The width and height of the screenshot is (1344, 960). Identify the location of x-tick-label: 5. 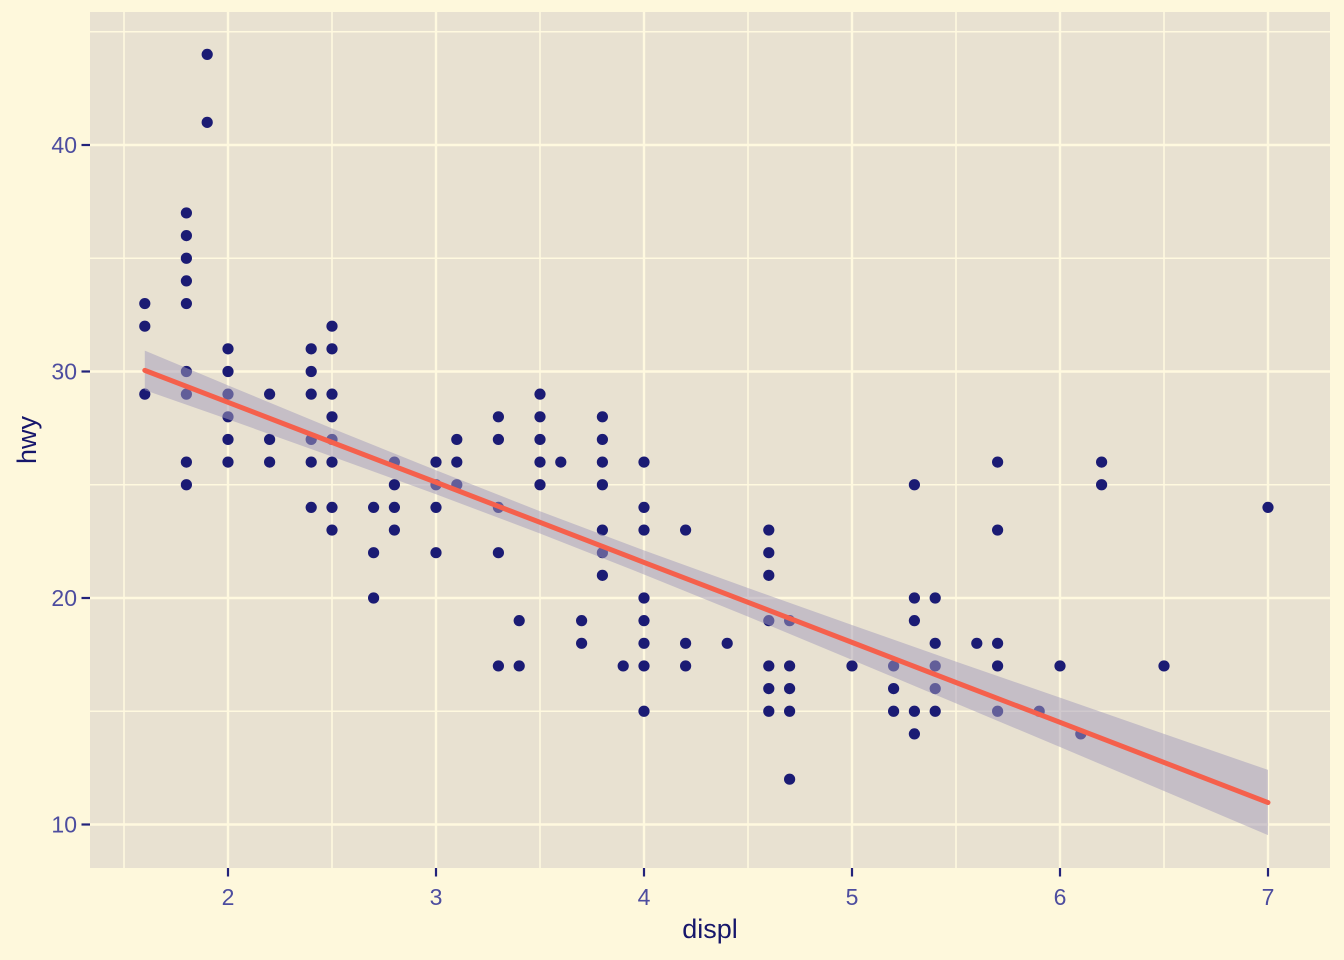
(852, 897).